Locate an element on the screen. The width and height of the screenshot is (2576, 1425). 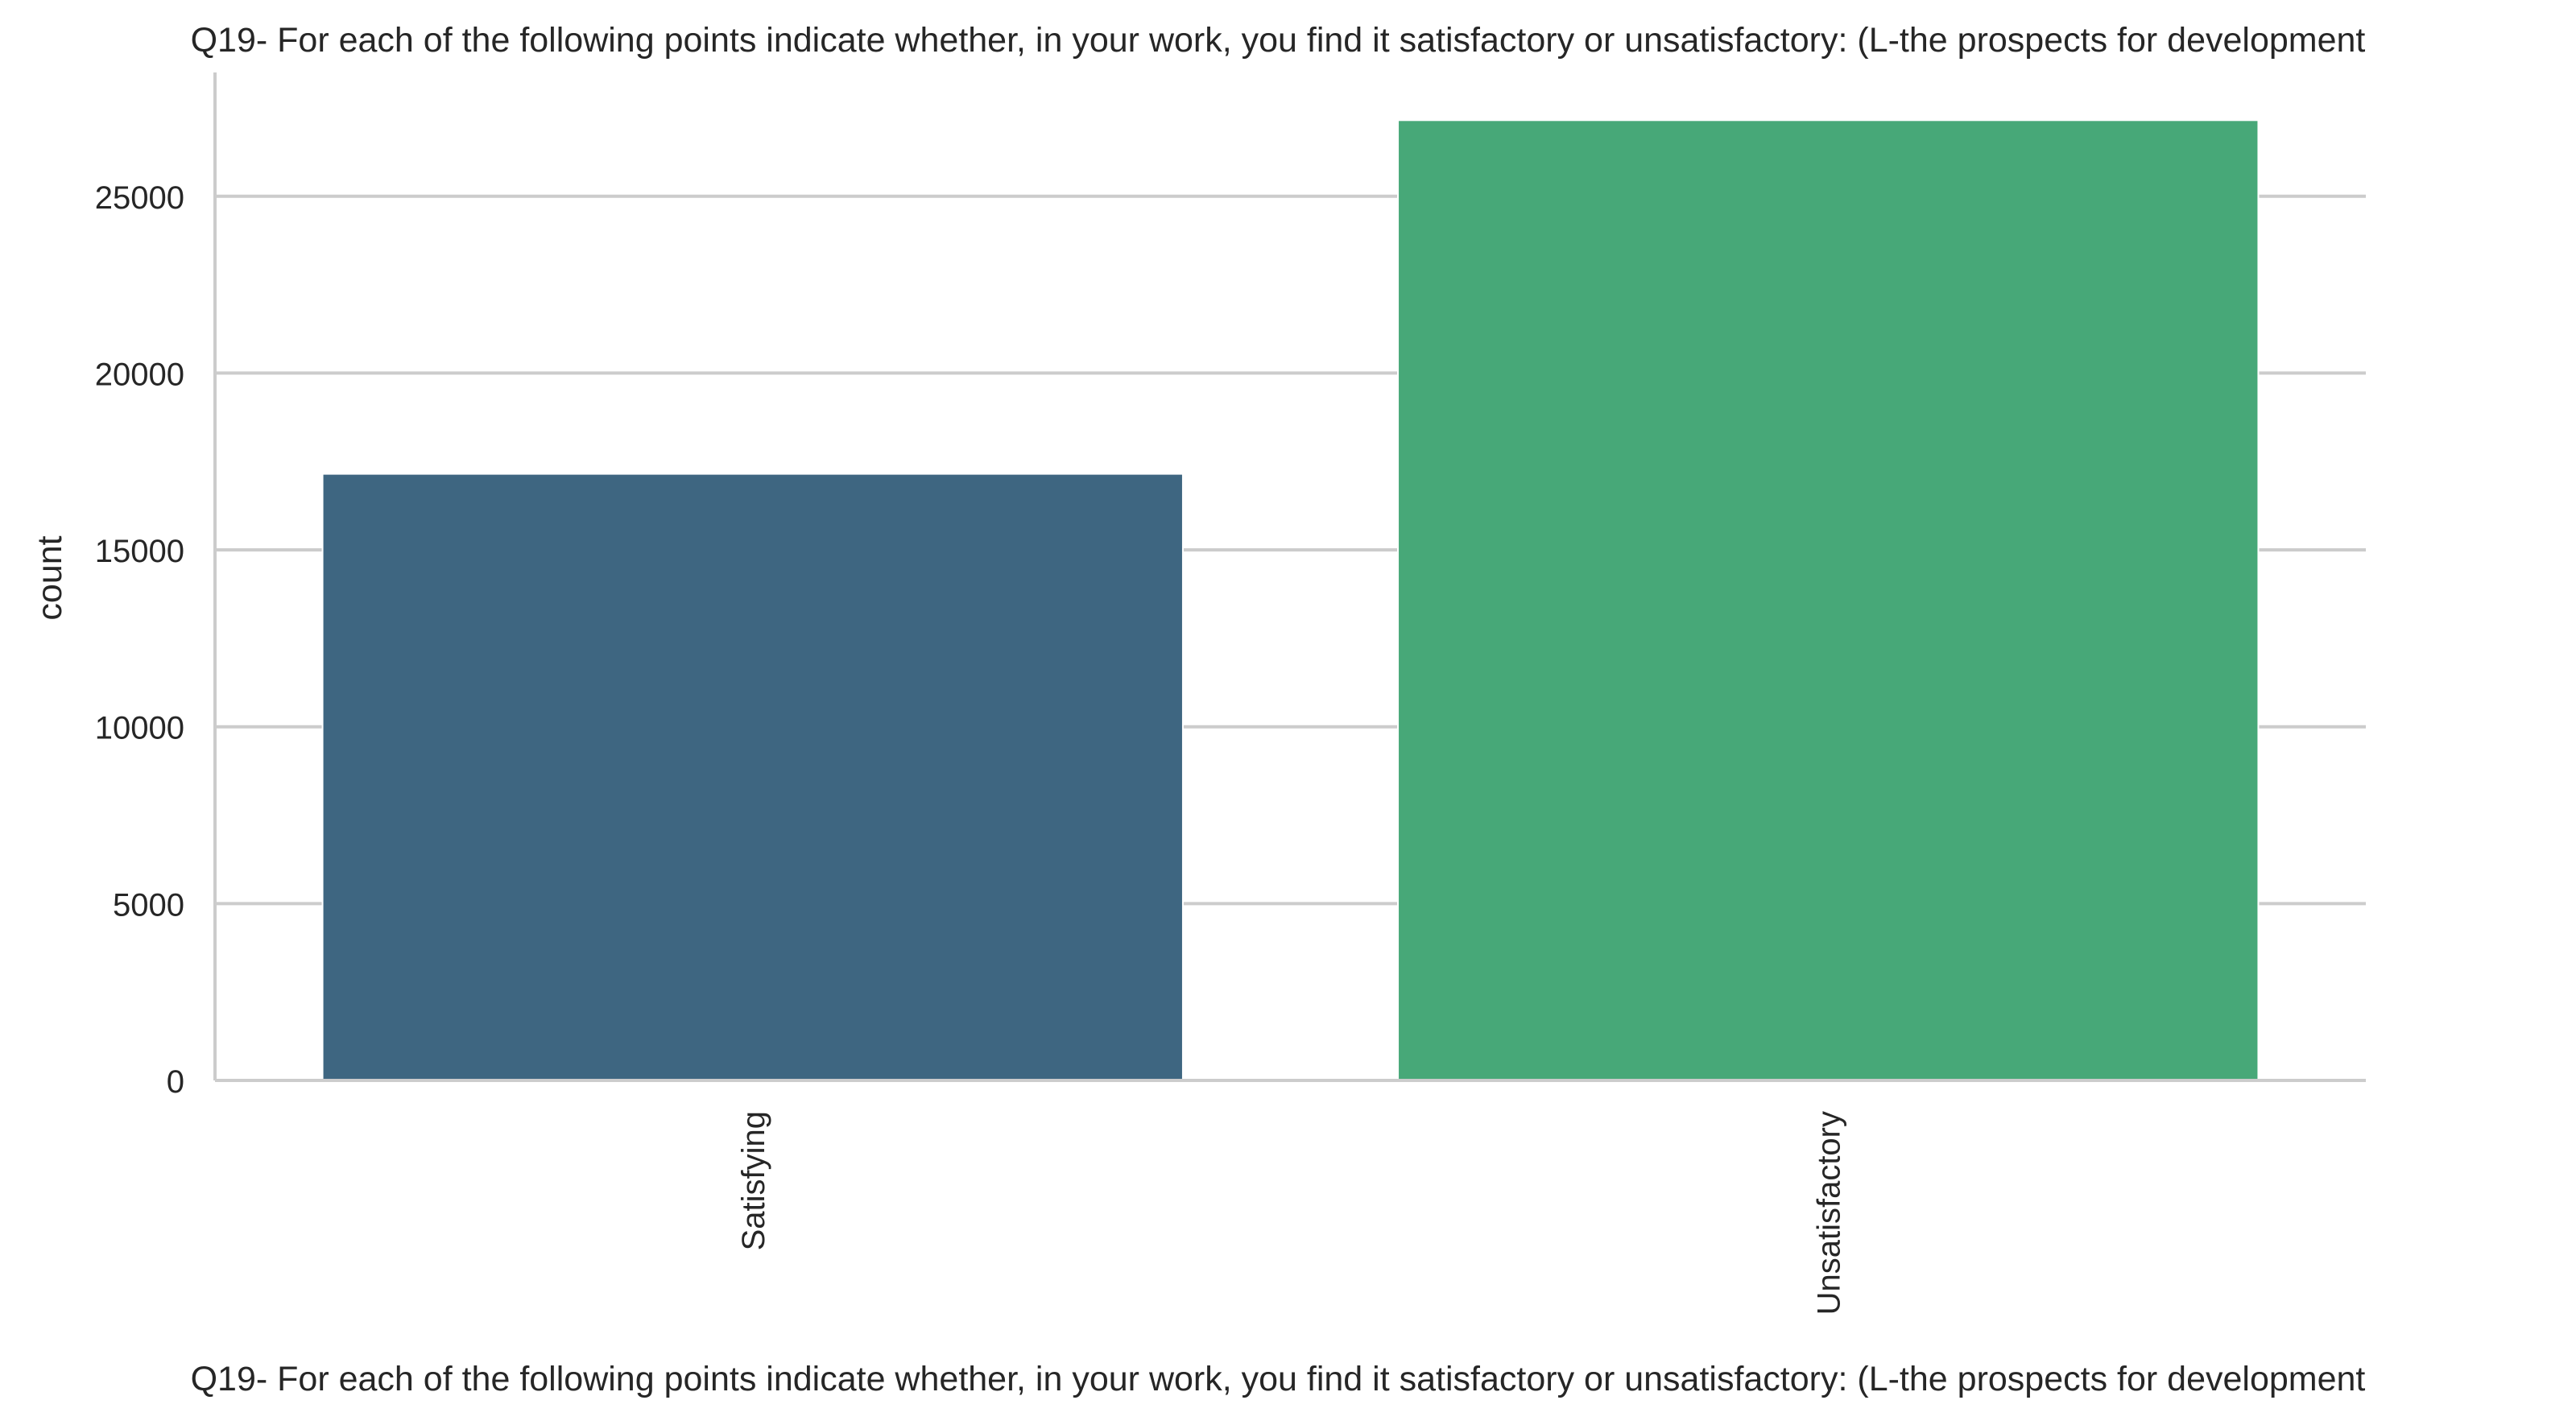
y-tick-label: 5000 is located at coordinates (148, 905).